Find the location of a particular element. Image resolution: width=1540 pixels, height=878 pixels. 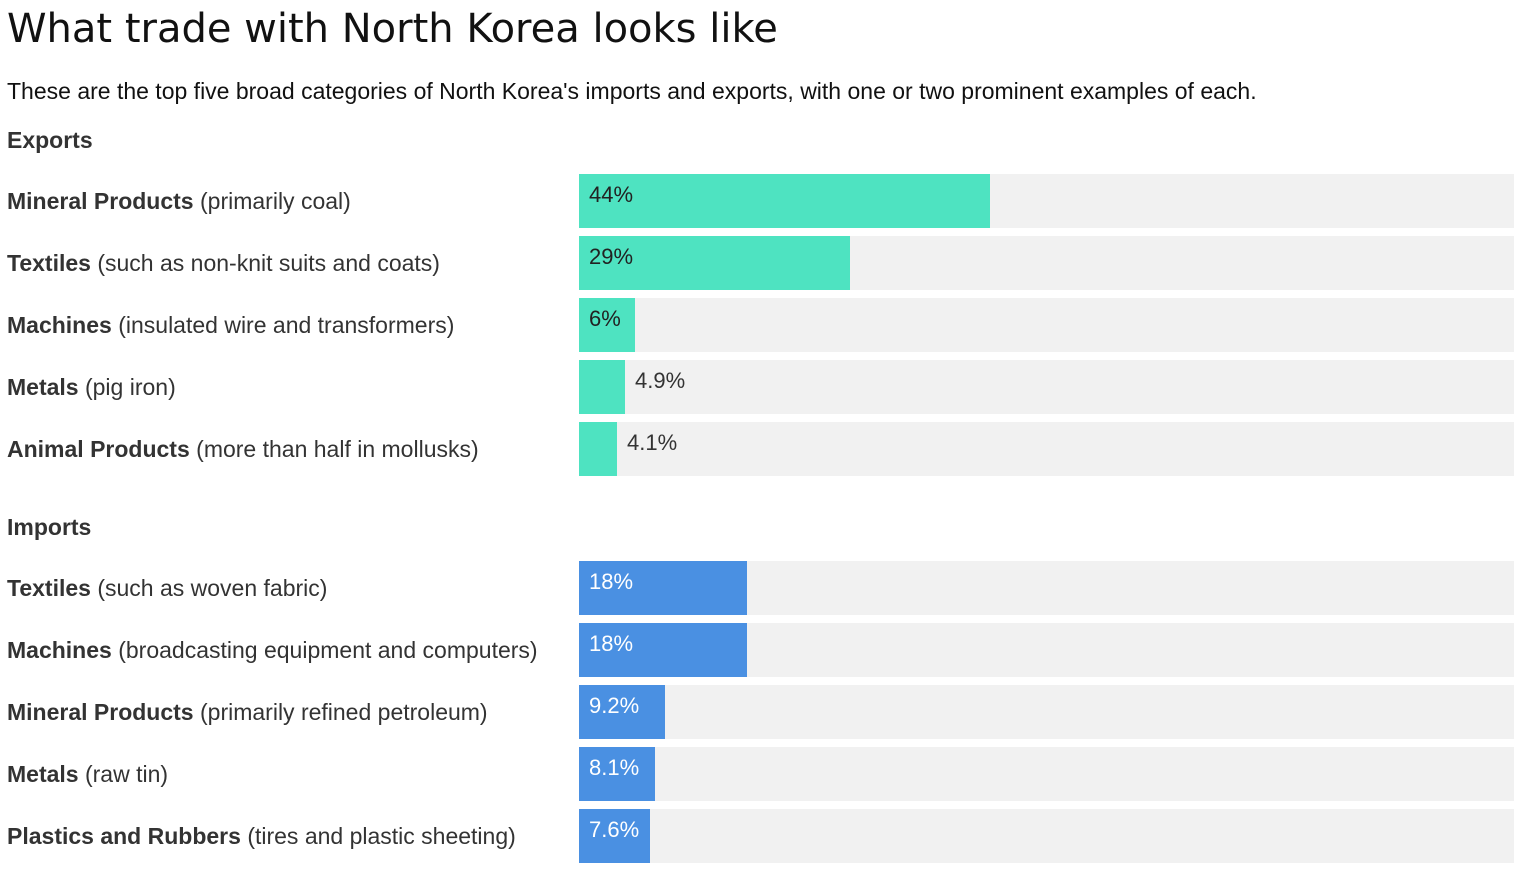

exports-section-label: Exports is located at coordinates (50, 140).